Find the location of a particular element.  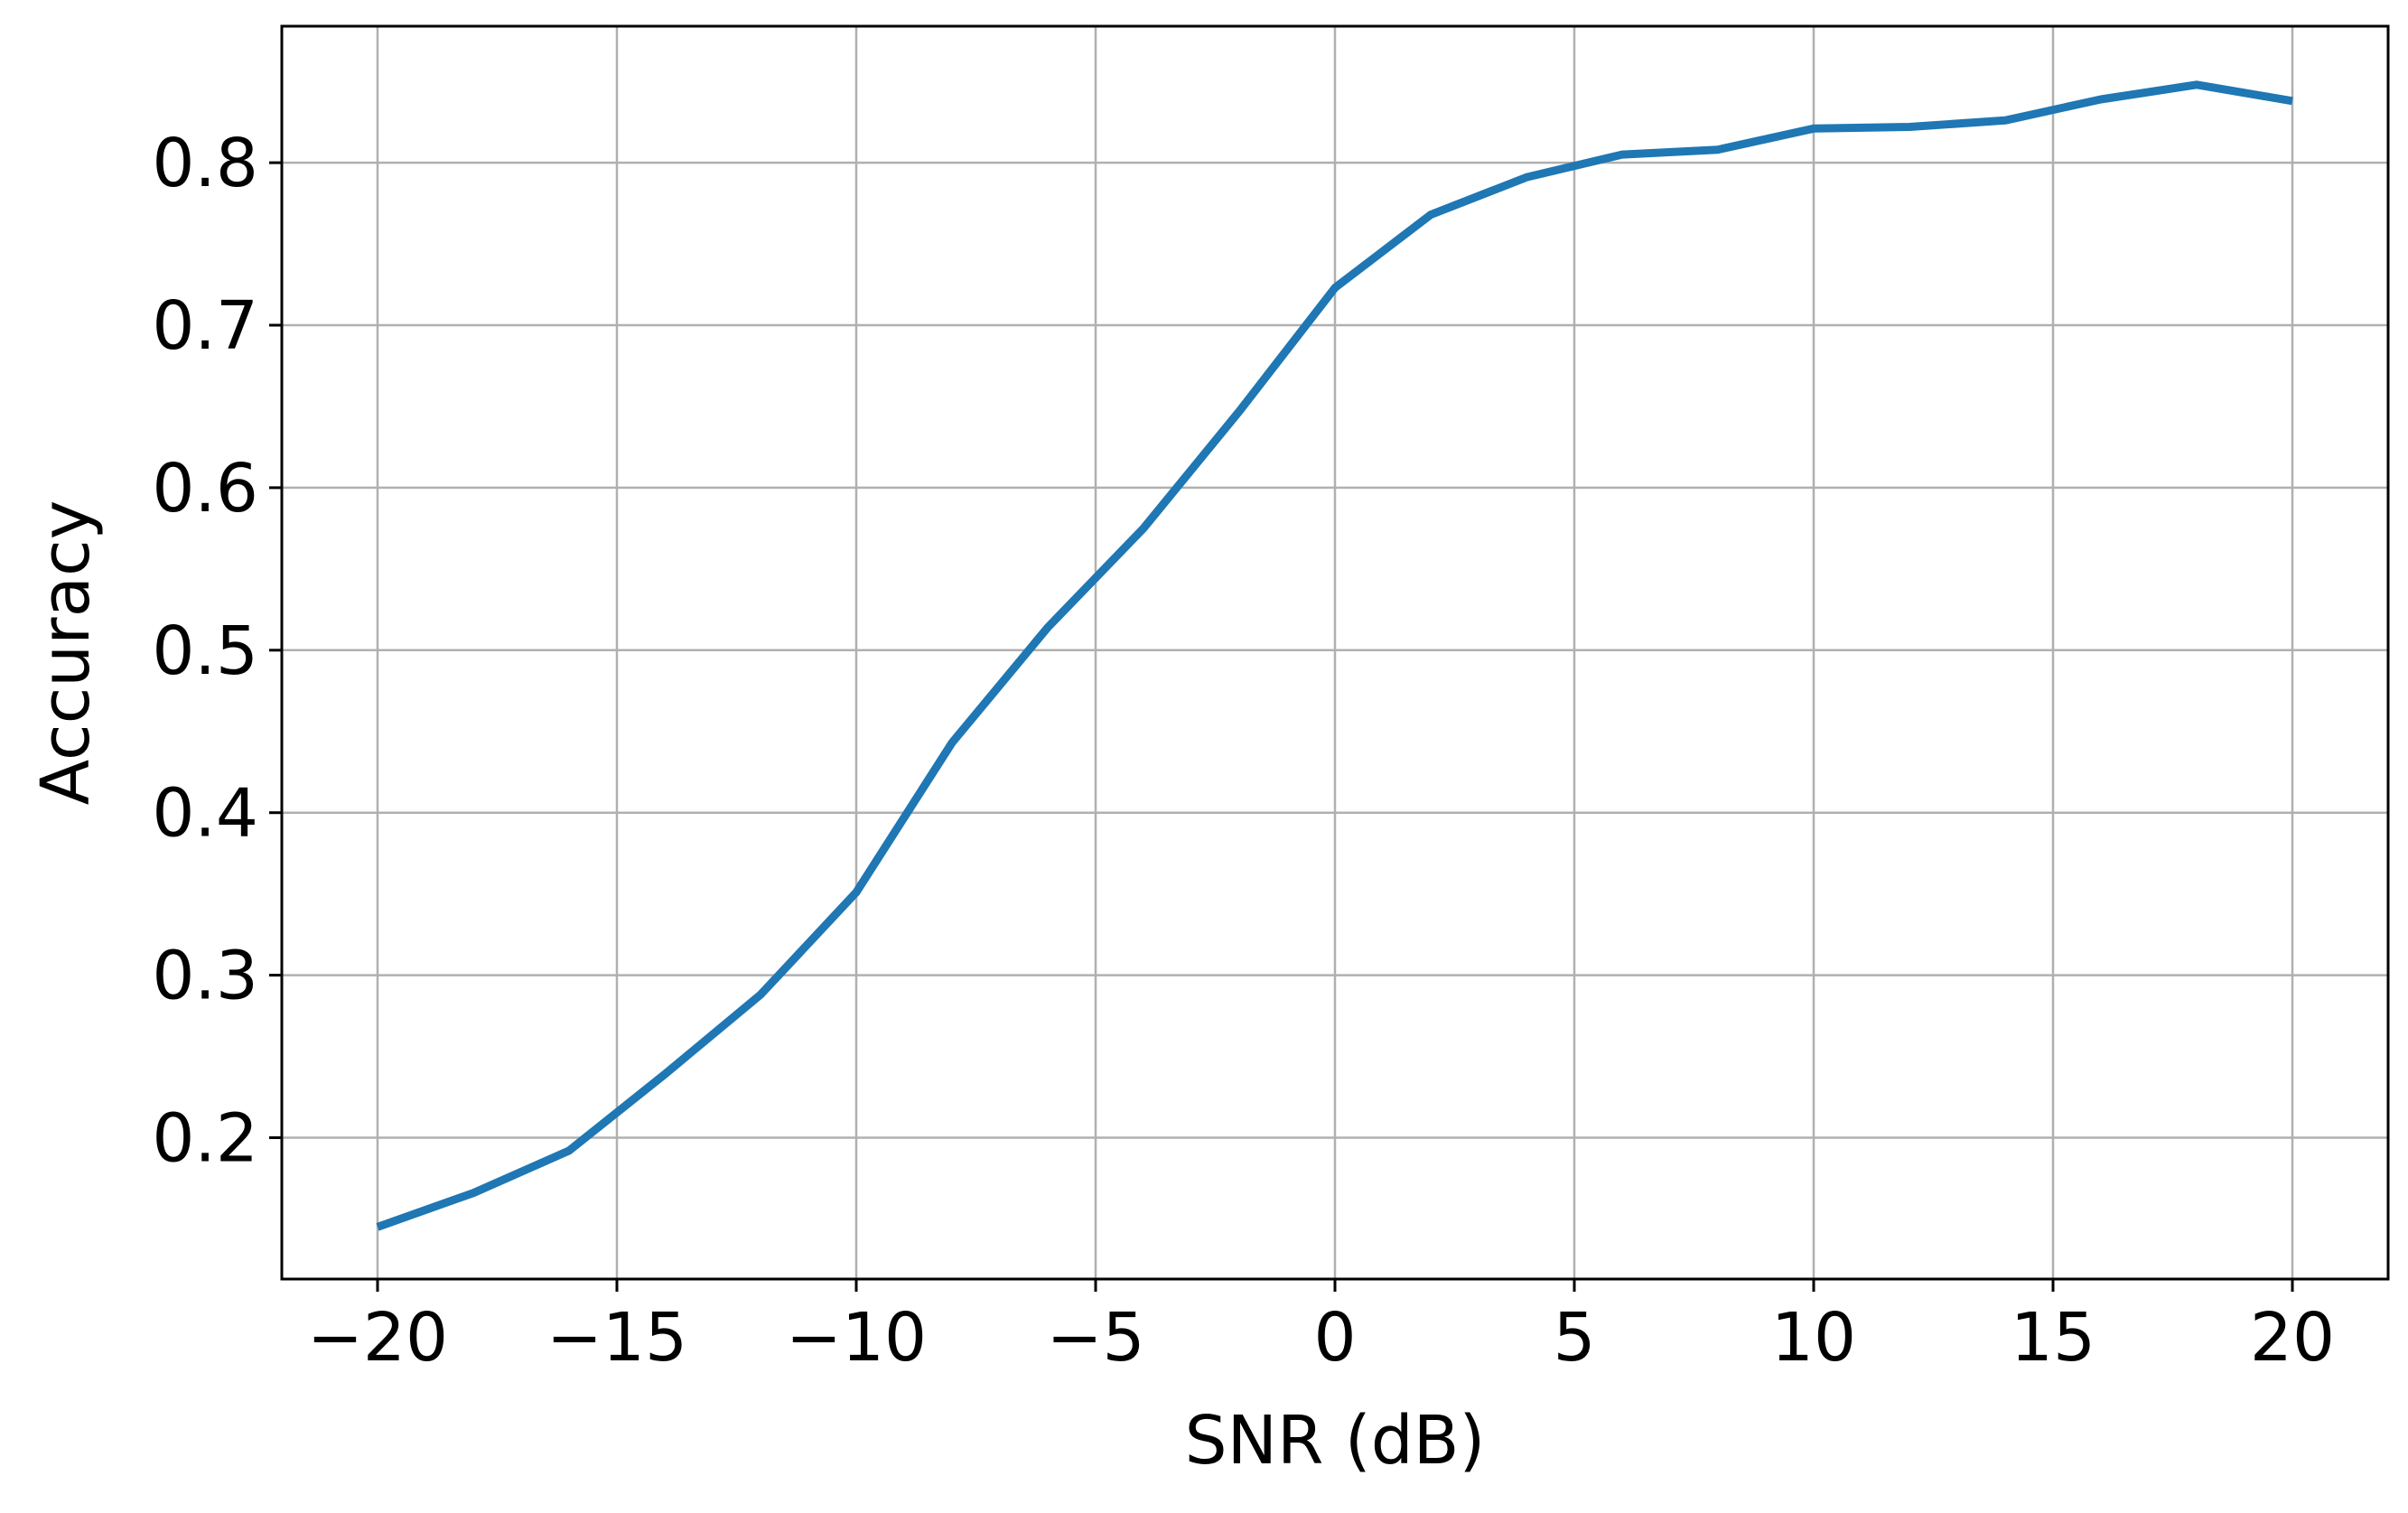

x-tick-label: 15 is located at coordinates (2053, 1338).